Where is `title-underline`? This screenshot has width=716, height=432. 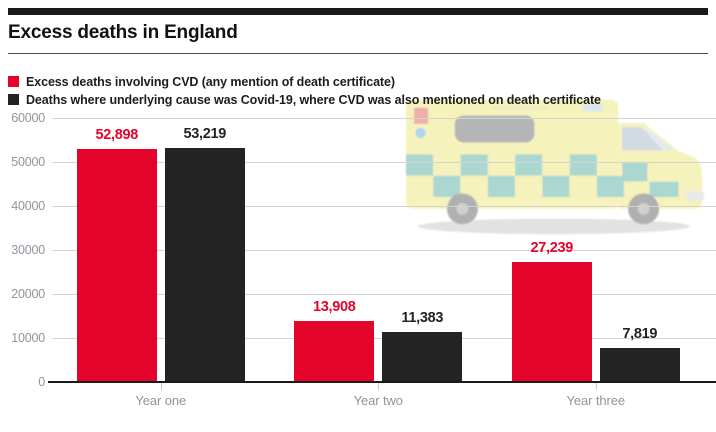
title-underline is located at coordinates (358, 53).